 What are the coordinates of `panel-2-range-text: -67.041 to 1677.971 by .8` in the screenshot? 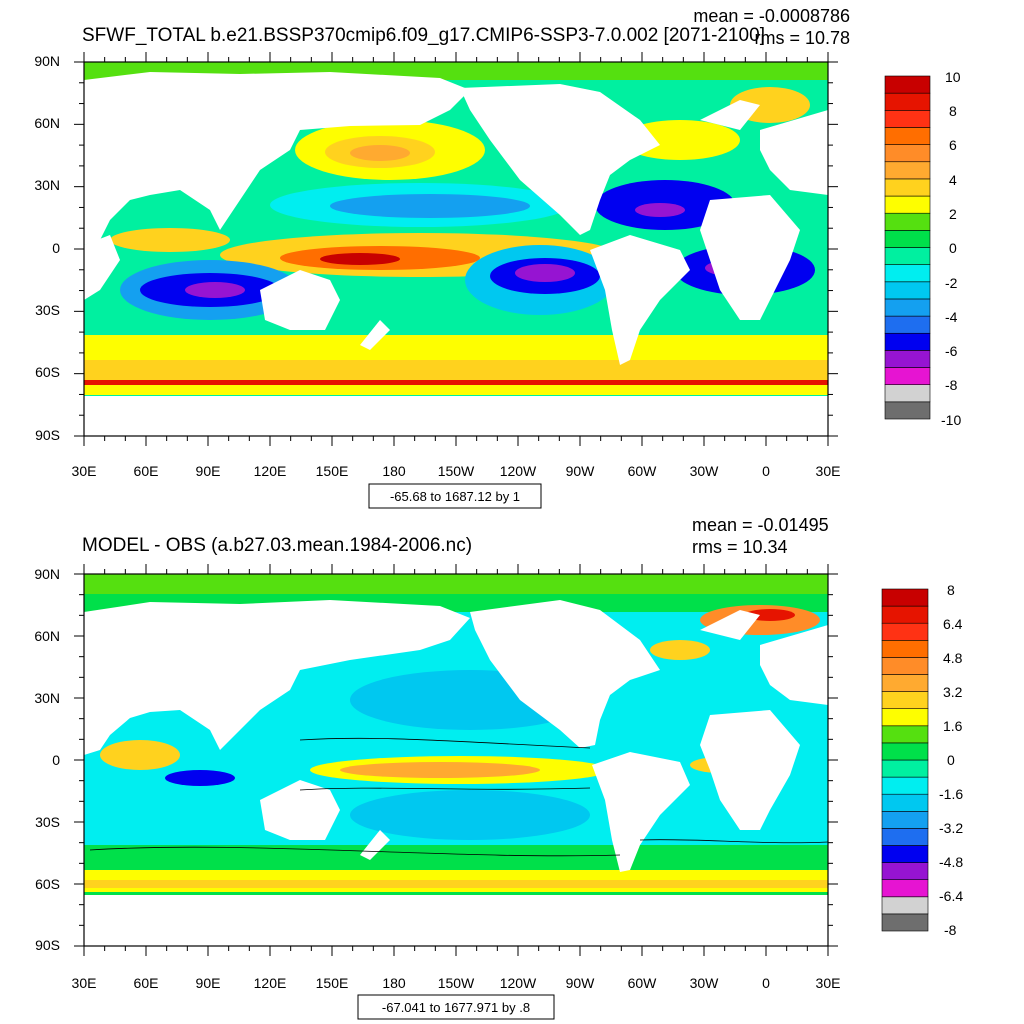 It's located at (456, 1007).